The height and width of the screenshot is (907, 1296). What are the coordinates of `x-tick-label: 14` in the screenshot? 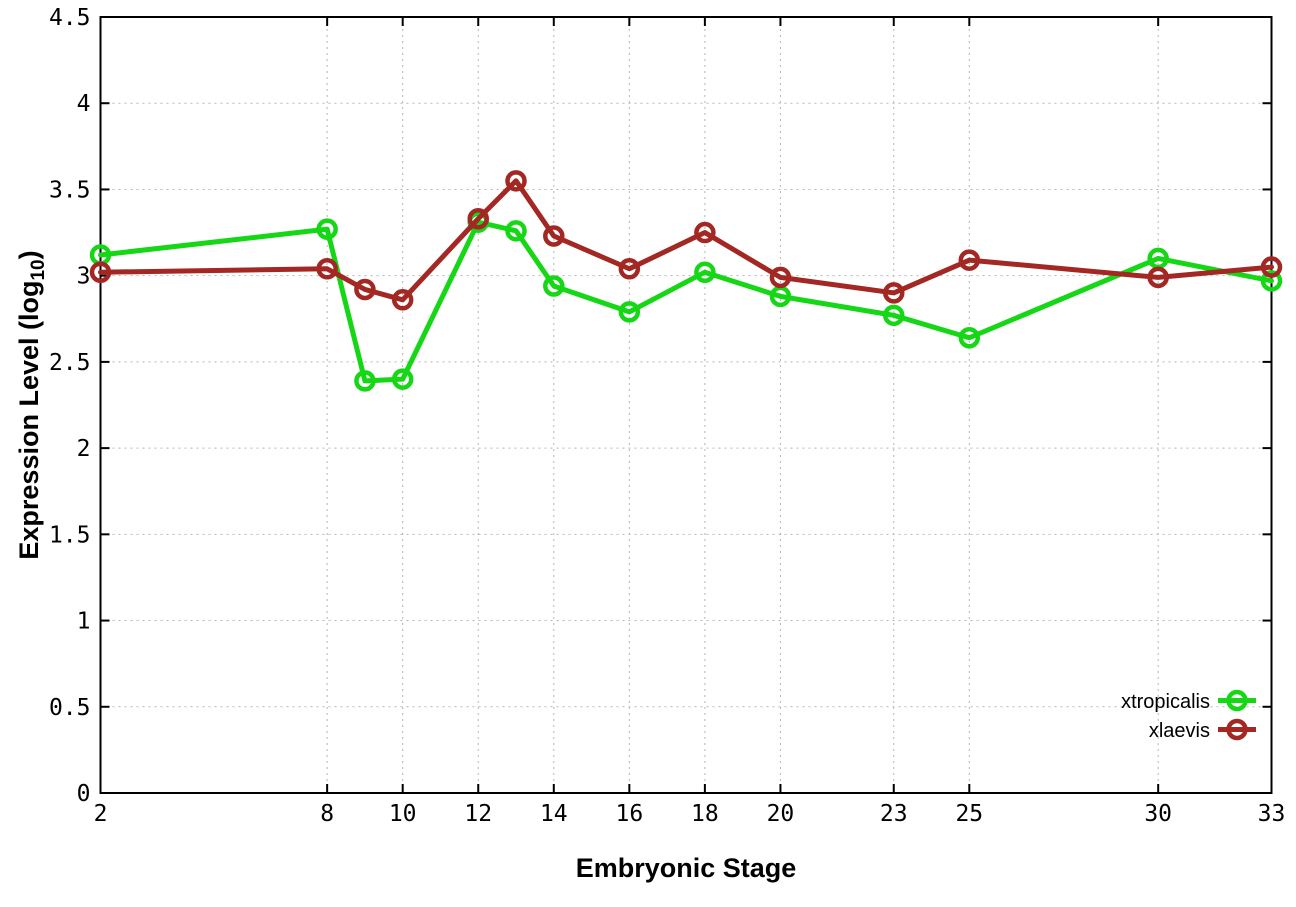 It's located at (554, 814).